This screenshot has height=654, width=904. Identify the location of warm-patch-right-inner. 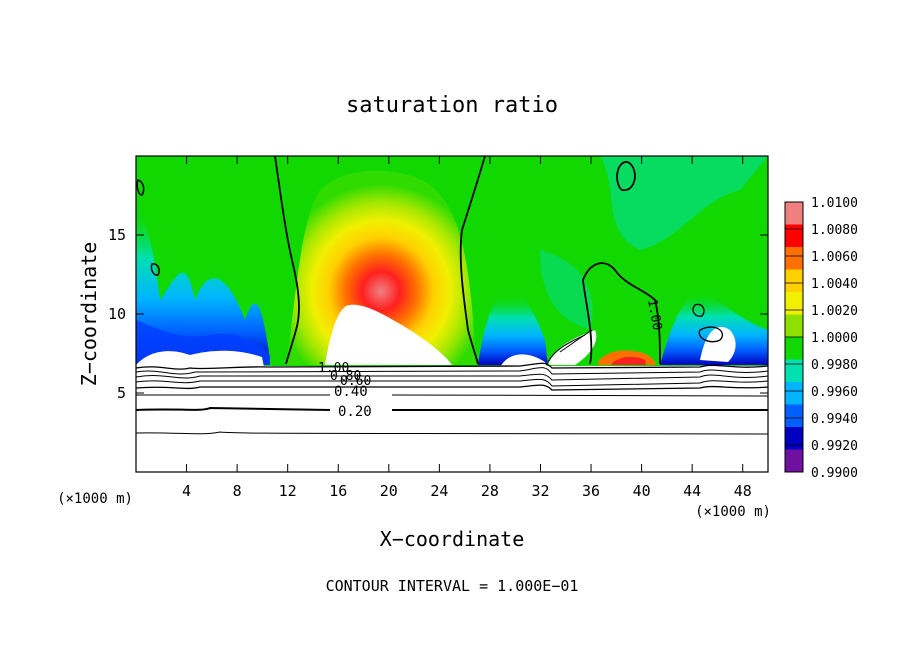
(629, 360).